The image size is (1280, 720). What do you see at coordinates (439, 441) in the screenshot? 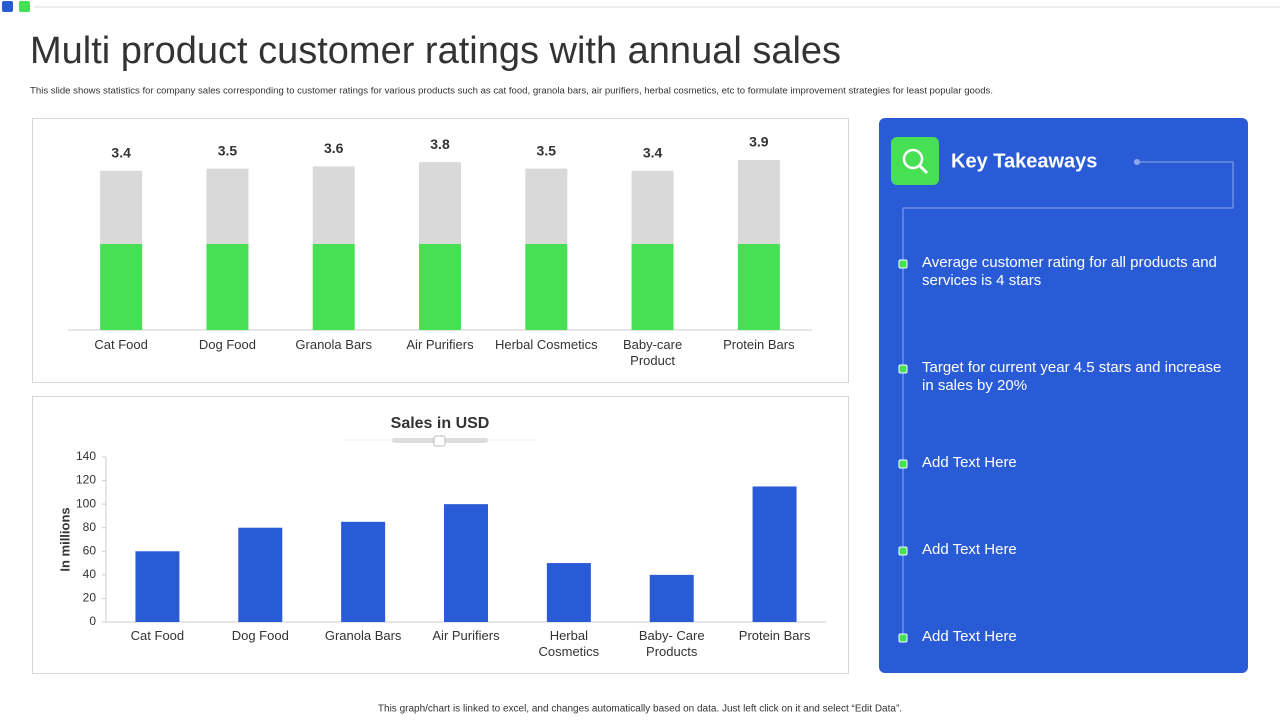
I see `decor-handle` at bounding box center [439, 441].